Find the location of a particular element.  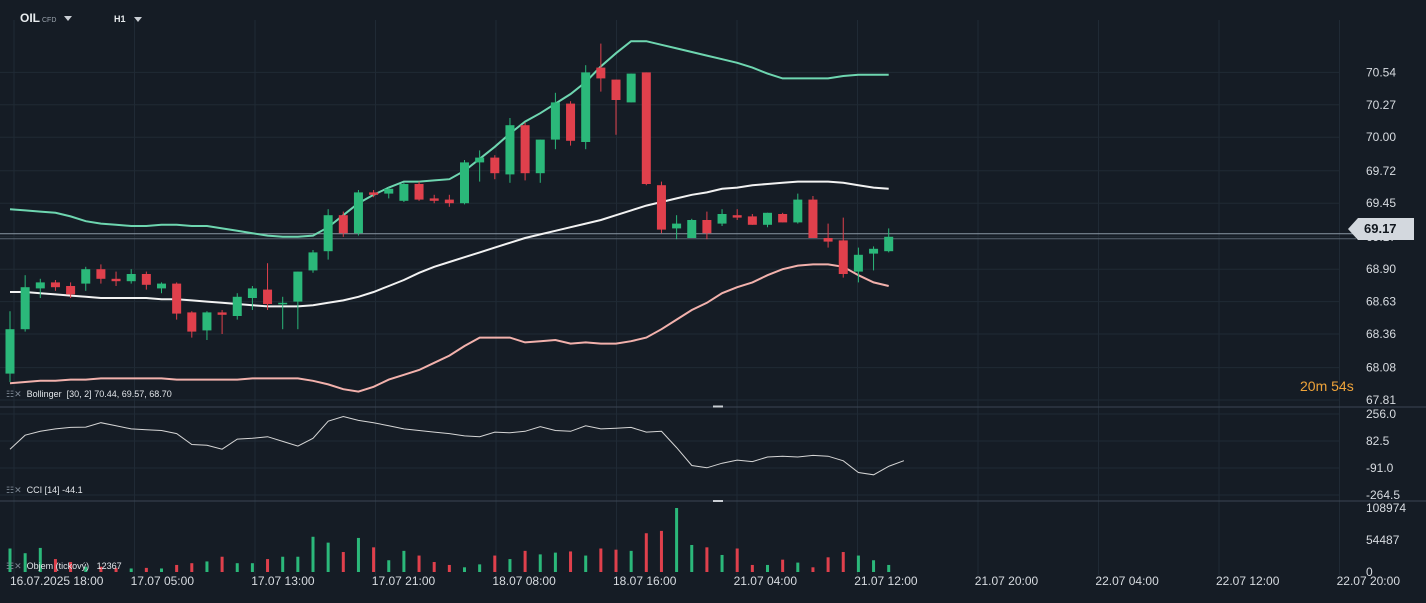

bollinger-legend: ☷✕ Bollinger [30, 2] 70.44, 69.57, 68.70 is located at coordinates (89, 394).